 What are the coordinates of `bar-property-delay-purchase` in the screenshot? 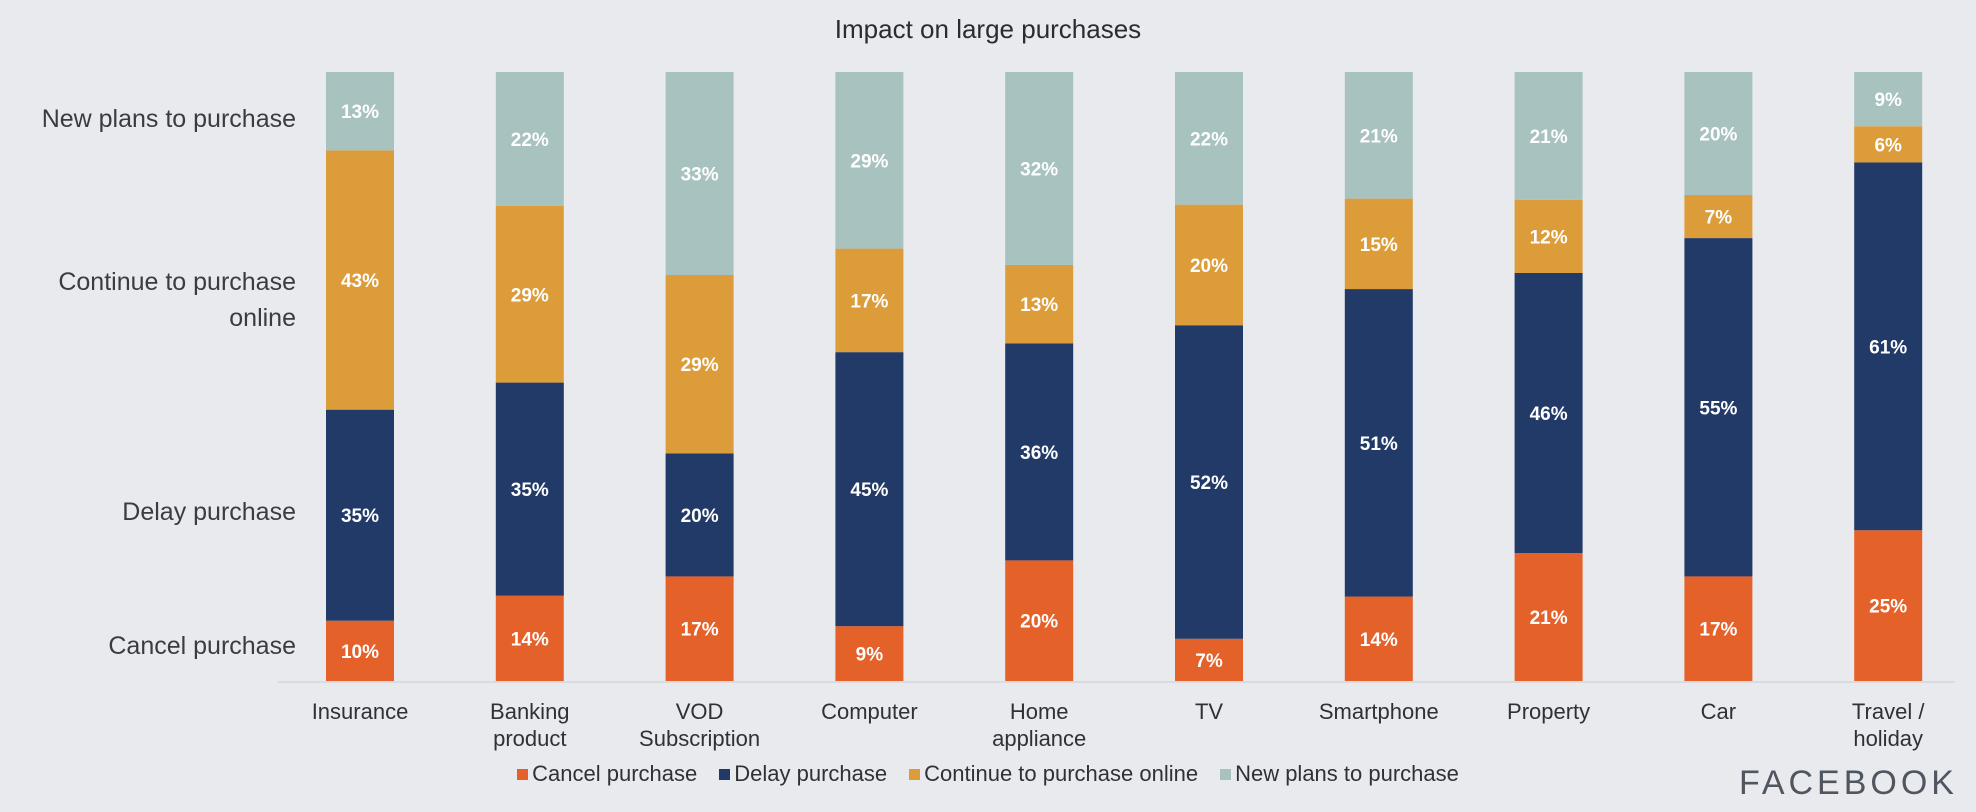 It's located at (1548, 413).